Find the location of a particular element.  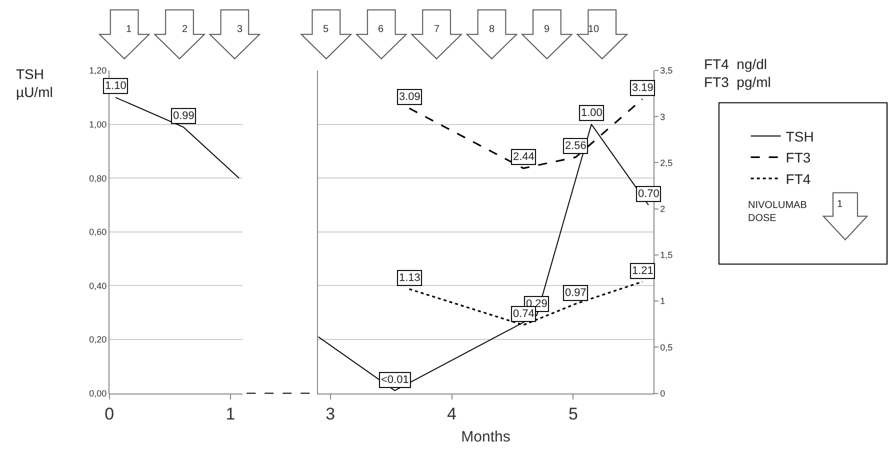

x-tick-label: 4 is located at coordinates (452, 414).